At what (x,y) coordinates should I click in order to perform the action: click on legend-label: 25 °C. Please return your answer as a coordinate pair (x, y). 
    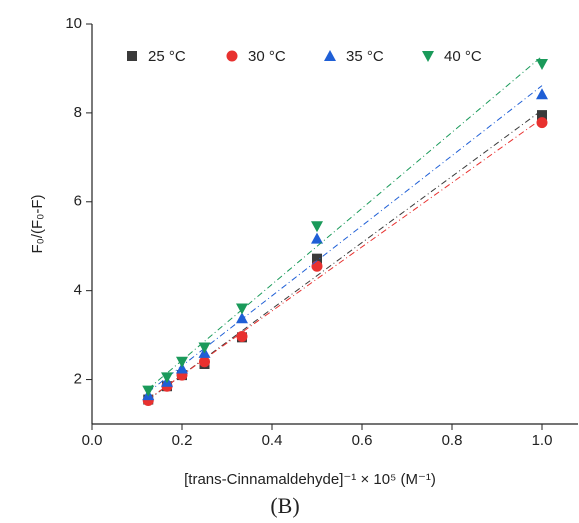
    Looking at the image, I should click on (167, 56).